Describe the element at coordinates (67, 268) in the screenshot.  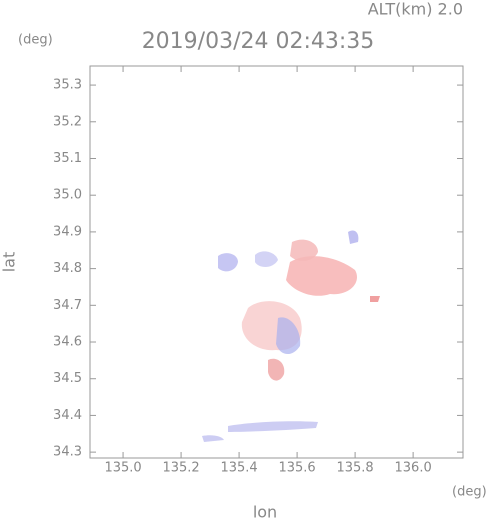
I see `y-tick-label: 34.8` at that location.